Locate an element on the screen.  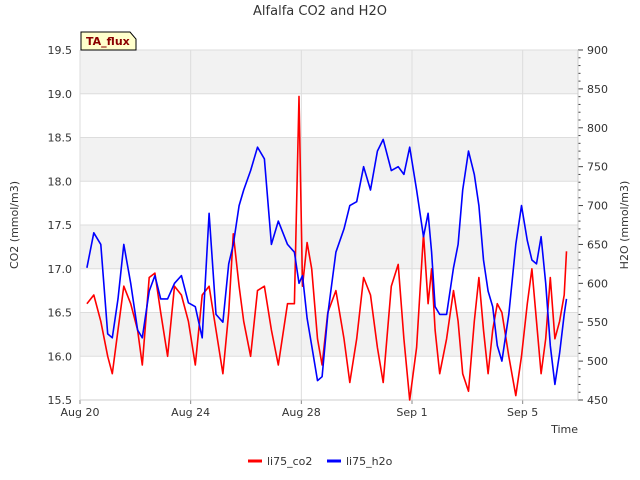
y-tick-label: 15.5 is located at coordinates (60, 400).